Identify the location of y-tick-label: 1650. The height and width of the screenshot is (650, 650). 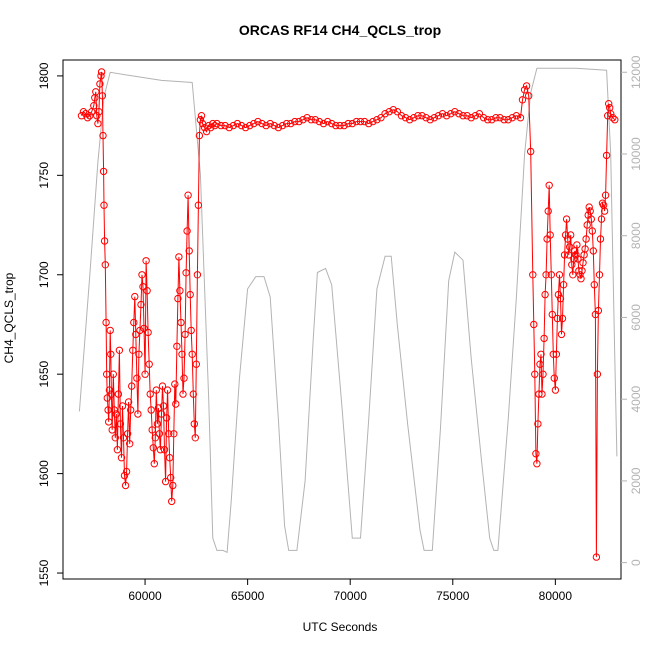
(44, 374).